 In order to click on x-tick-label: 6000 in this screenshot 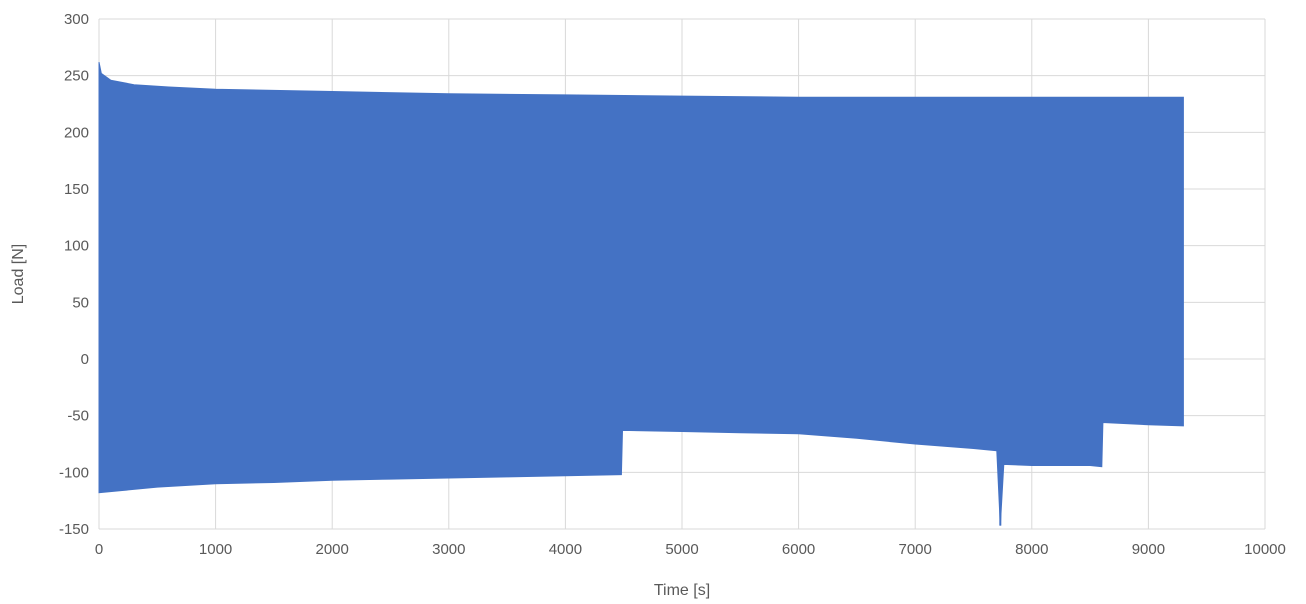, I will do `click(798, 549)`.